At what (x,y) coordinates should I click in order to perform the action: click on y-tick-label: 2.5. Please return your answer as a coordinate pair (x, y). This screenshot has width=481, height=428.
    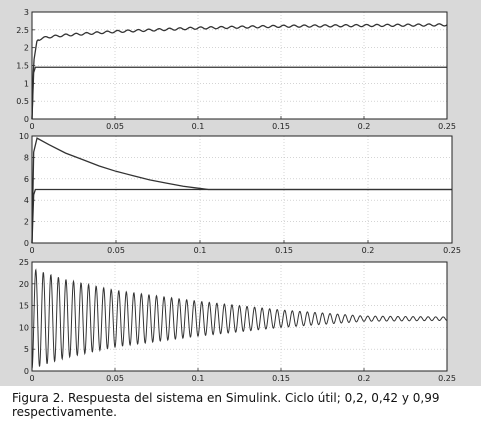
    Looking at the image, I should click on (22, 30).